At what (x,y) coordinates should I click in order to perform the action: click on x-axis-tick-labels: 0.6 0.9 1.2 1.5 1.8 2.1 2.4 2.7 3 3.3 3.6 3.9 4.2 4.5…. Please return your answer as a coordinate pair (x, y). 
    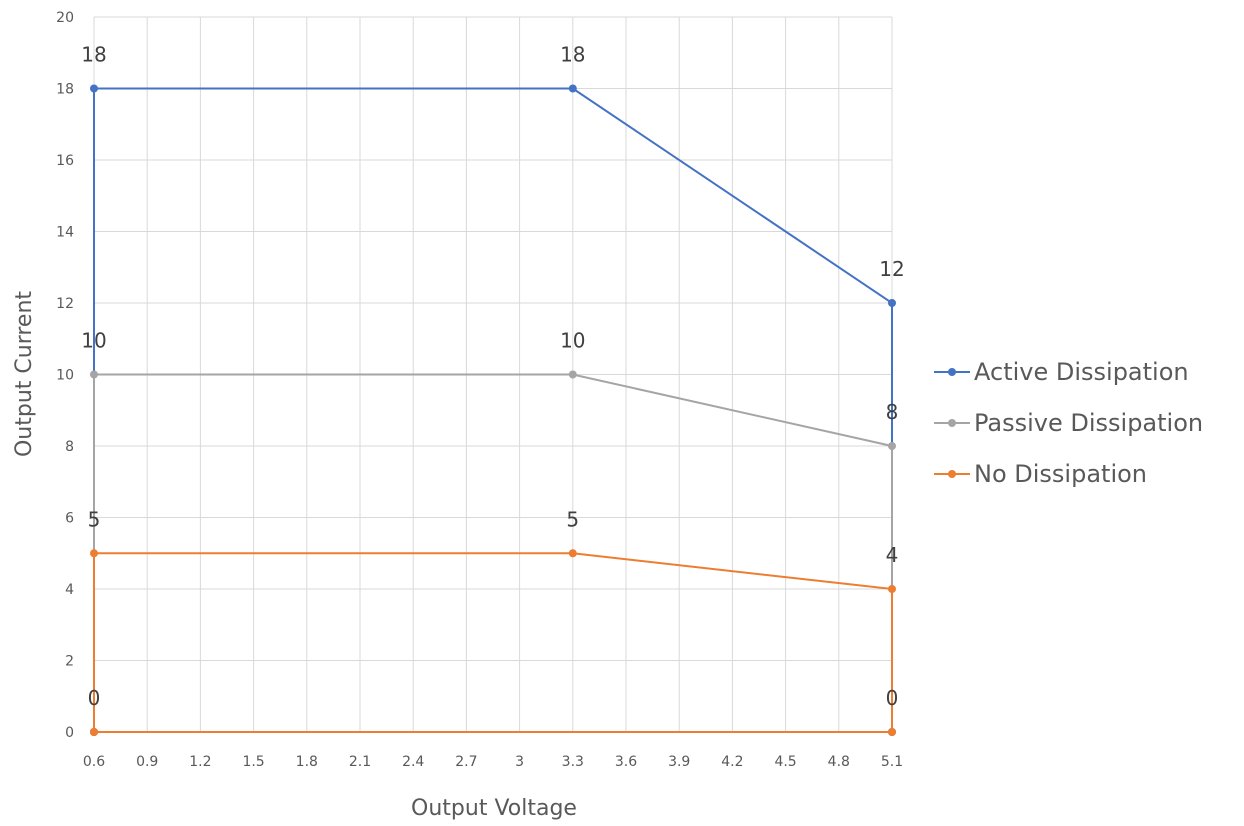
    Looking at the image, I should click on (493, 762).